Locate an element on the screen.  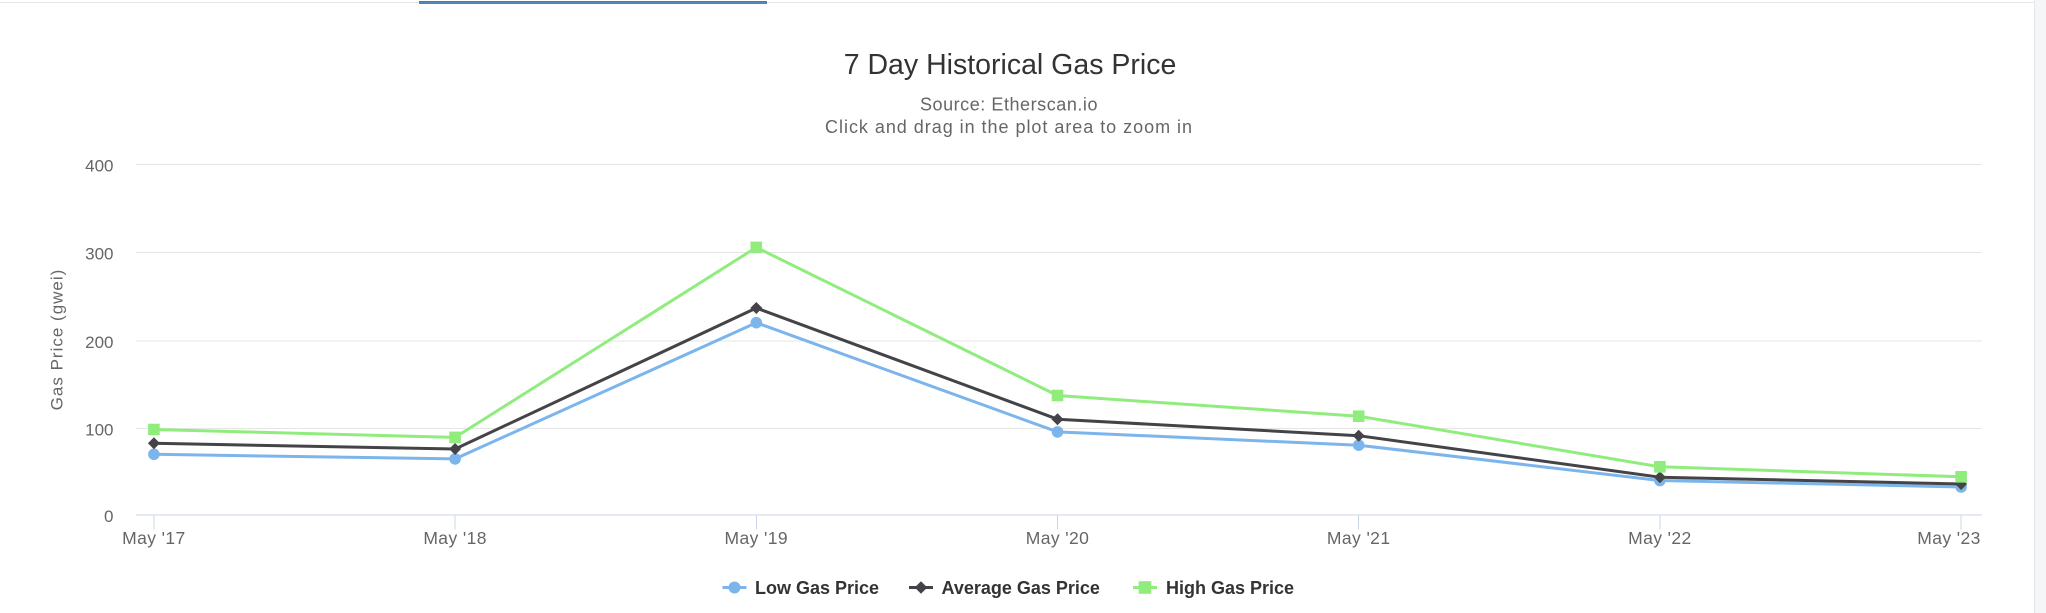
svg-text: 0 is located at coordinates (108, 516).